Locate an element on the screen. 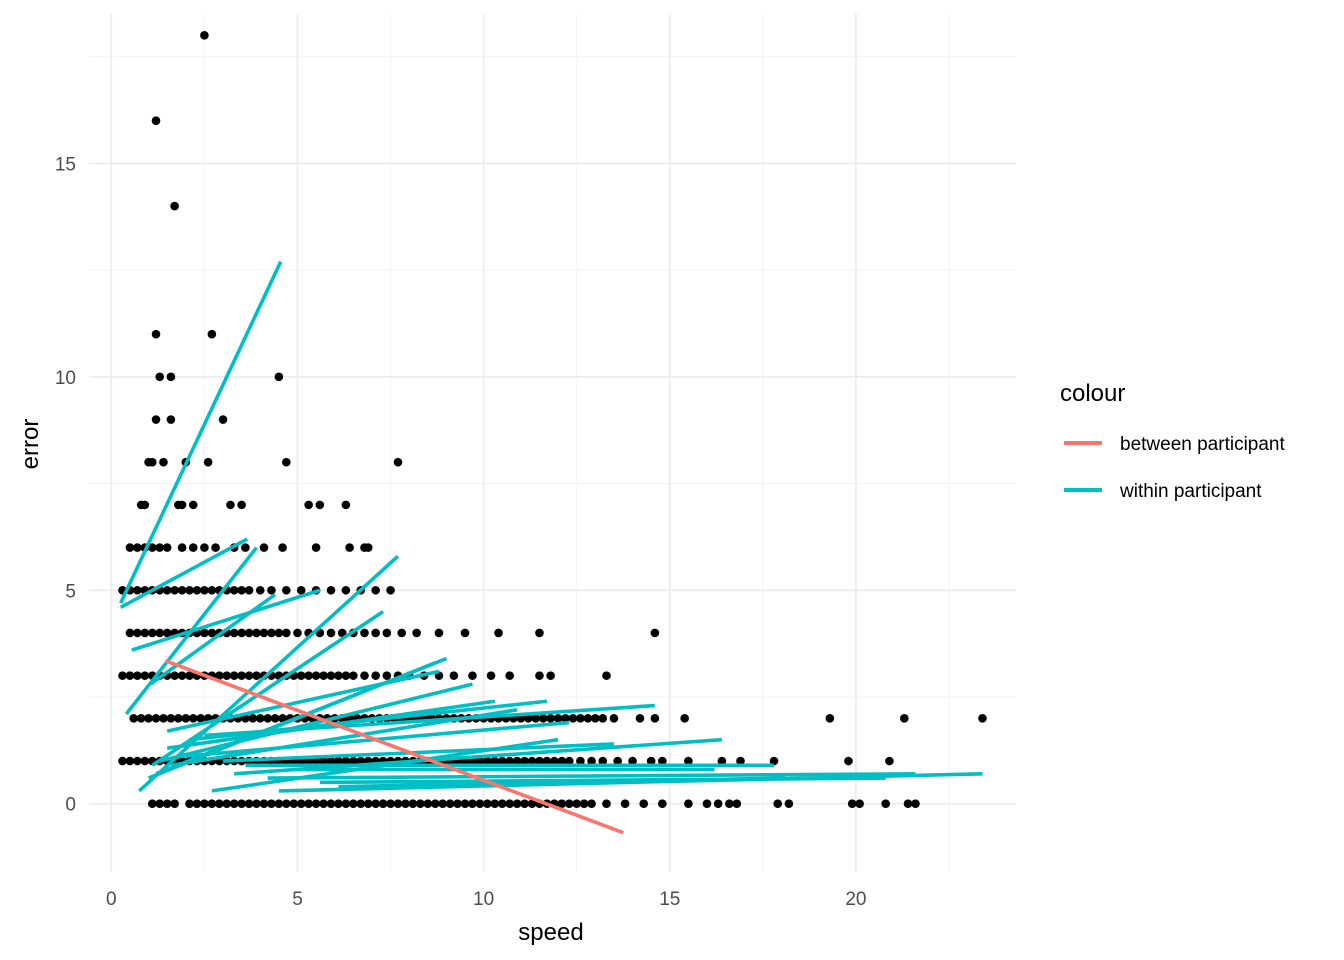 The image size is (1344, 960). x-tick-label: 5 is located at coordinates (297, 899).